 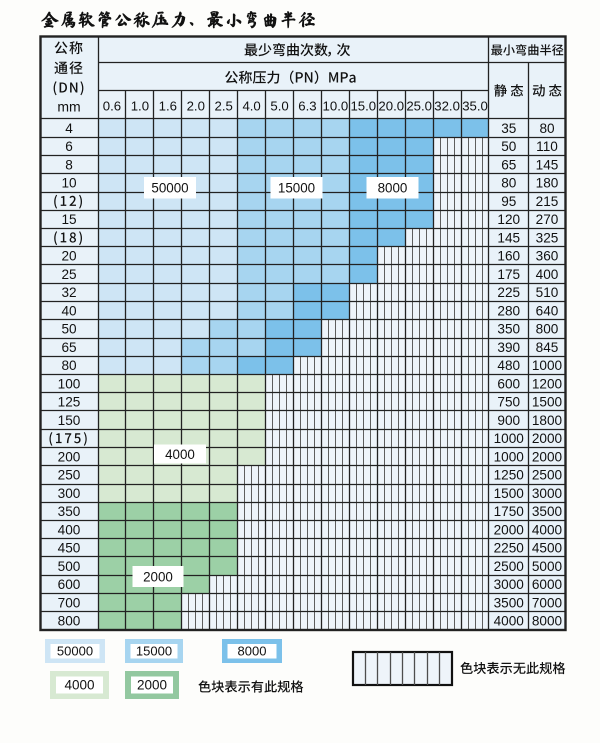 What do you see at coordinates (547, 183) in the screenshot?
I see `svg-text: 180` at bounding box center [547, 183].